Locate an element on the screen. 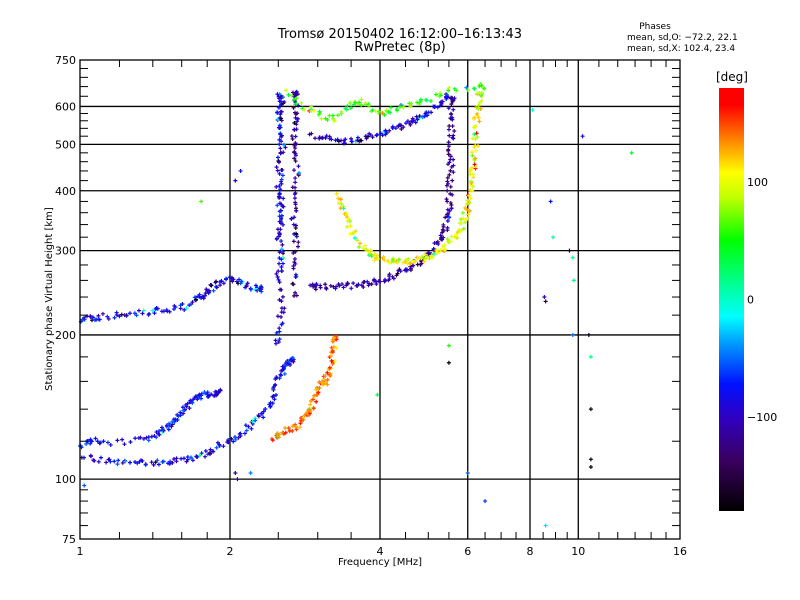 The height and width of the screenshot is (600, 800). y-tick-label: 500 is located at coordinates (65, 144).